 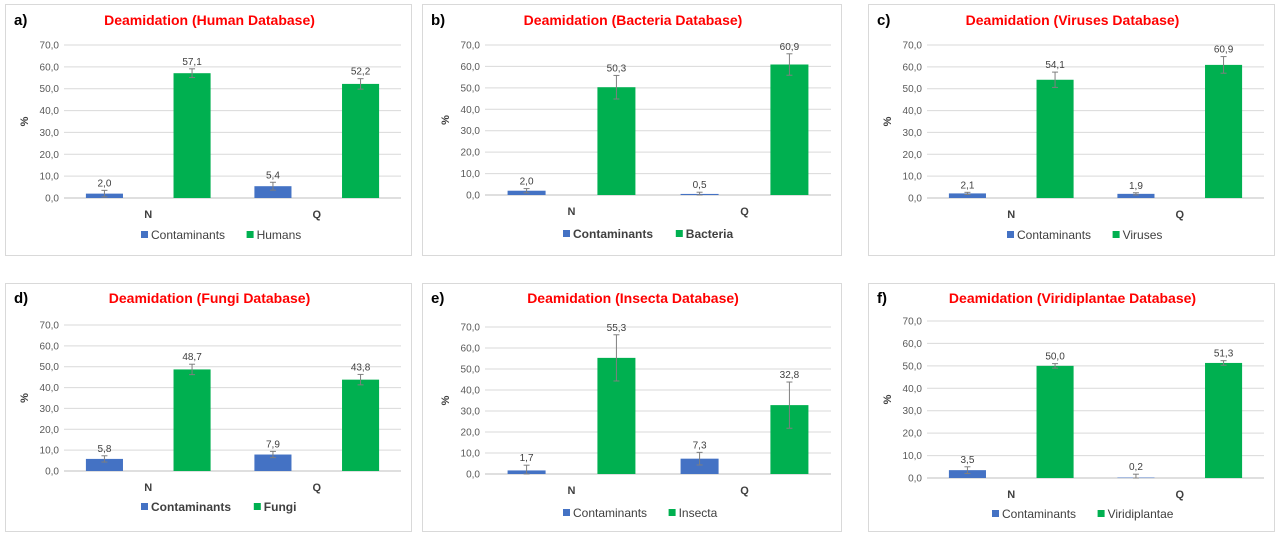 What do you see at coordinates (633, 20) in the screenshot?
I see `chart-title: Deamidation (Bacteria Database)` at bounding box center [633, 20].